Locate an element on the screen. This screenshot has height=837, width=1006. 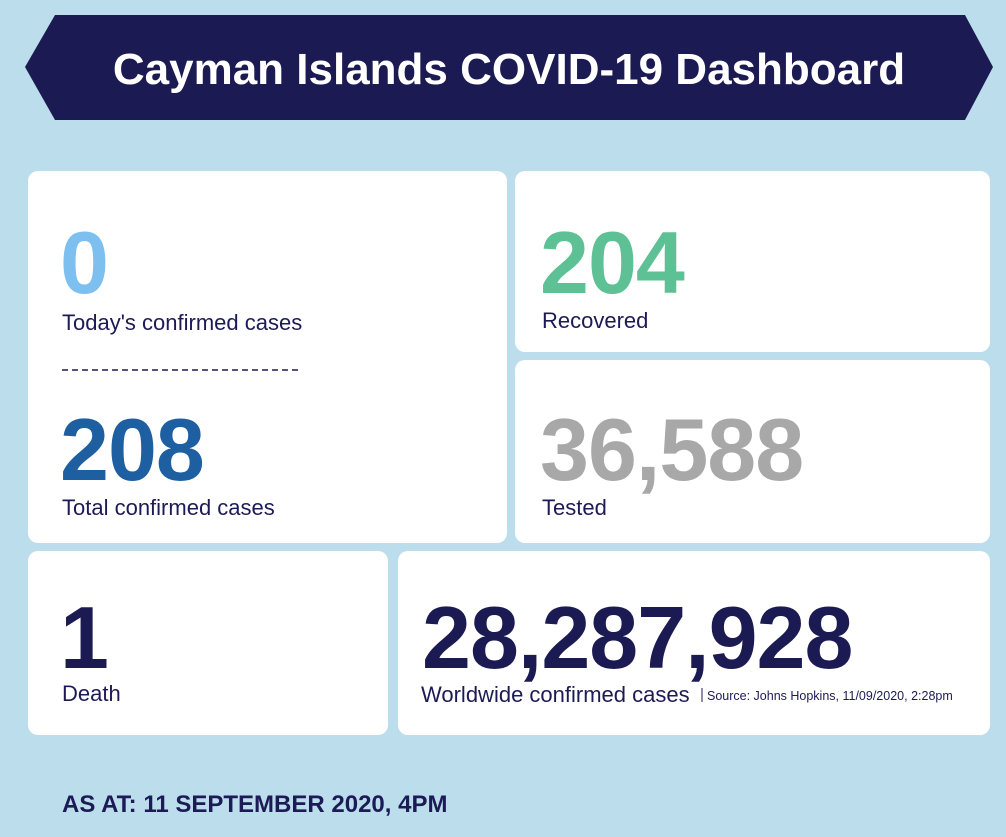
title: Cayman Islands COVID-19 Dashboard is located at coordinates (509, 69).